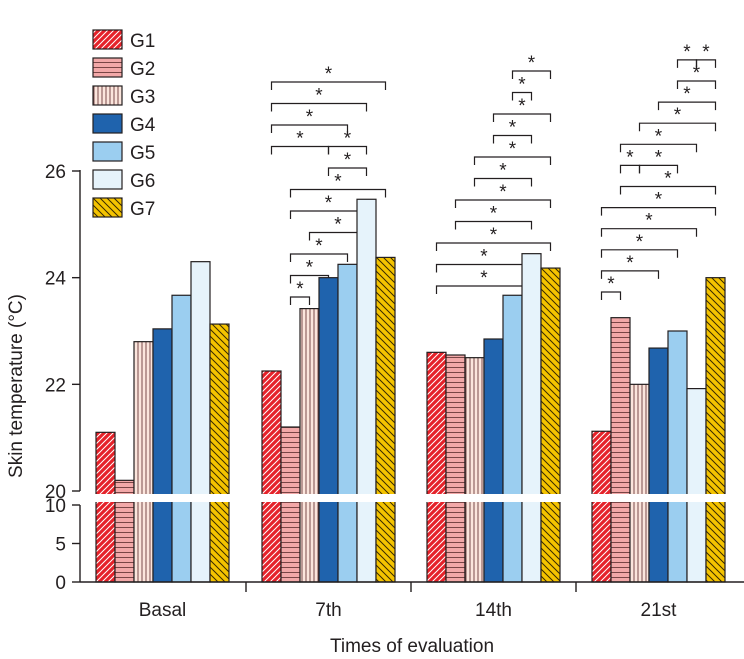 This screenshot has width=744, height=659. I want to click on significance-bracket-14th-g2-g7: *, so click(503, 195).